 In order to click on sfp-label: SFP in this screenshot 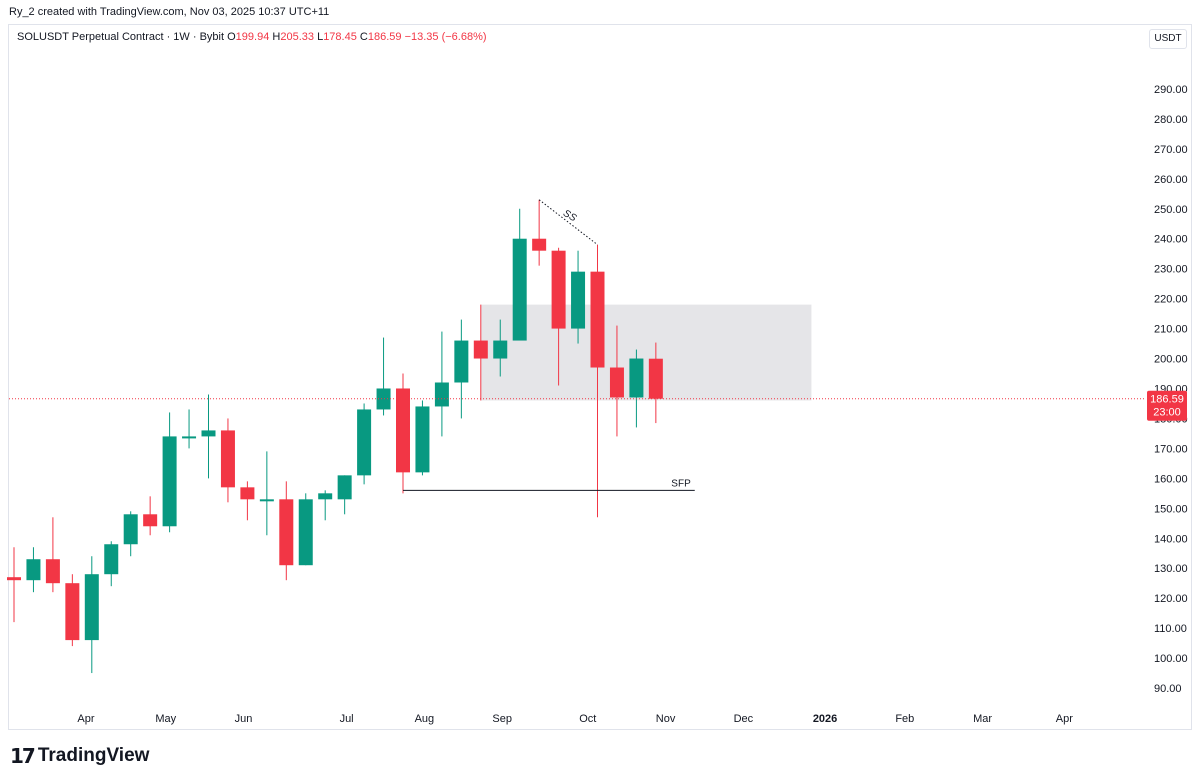, I will do `click(681, 483)`.